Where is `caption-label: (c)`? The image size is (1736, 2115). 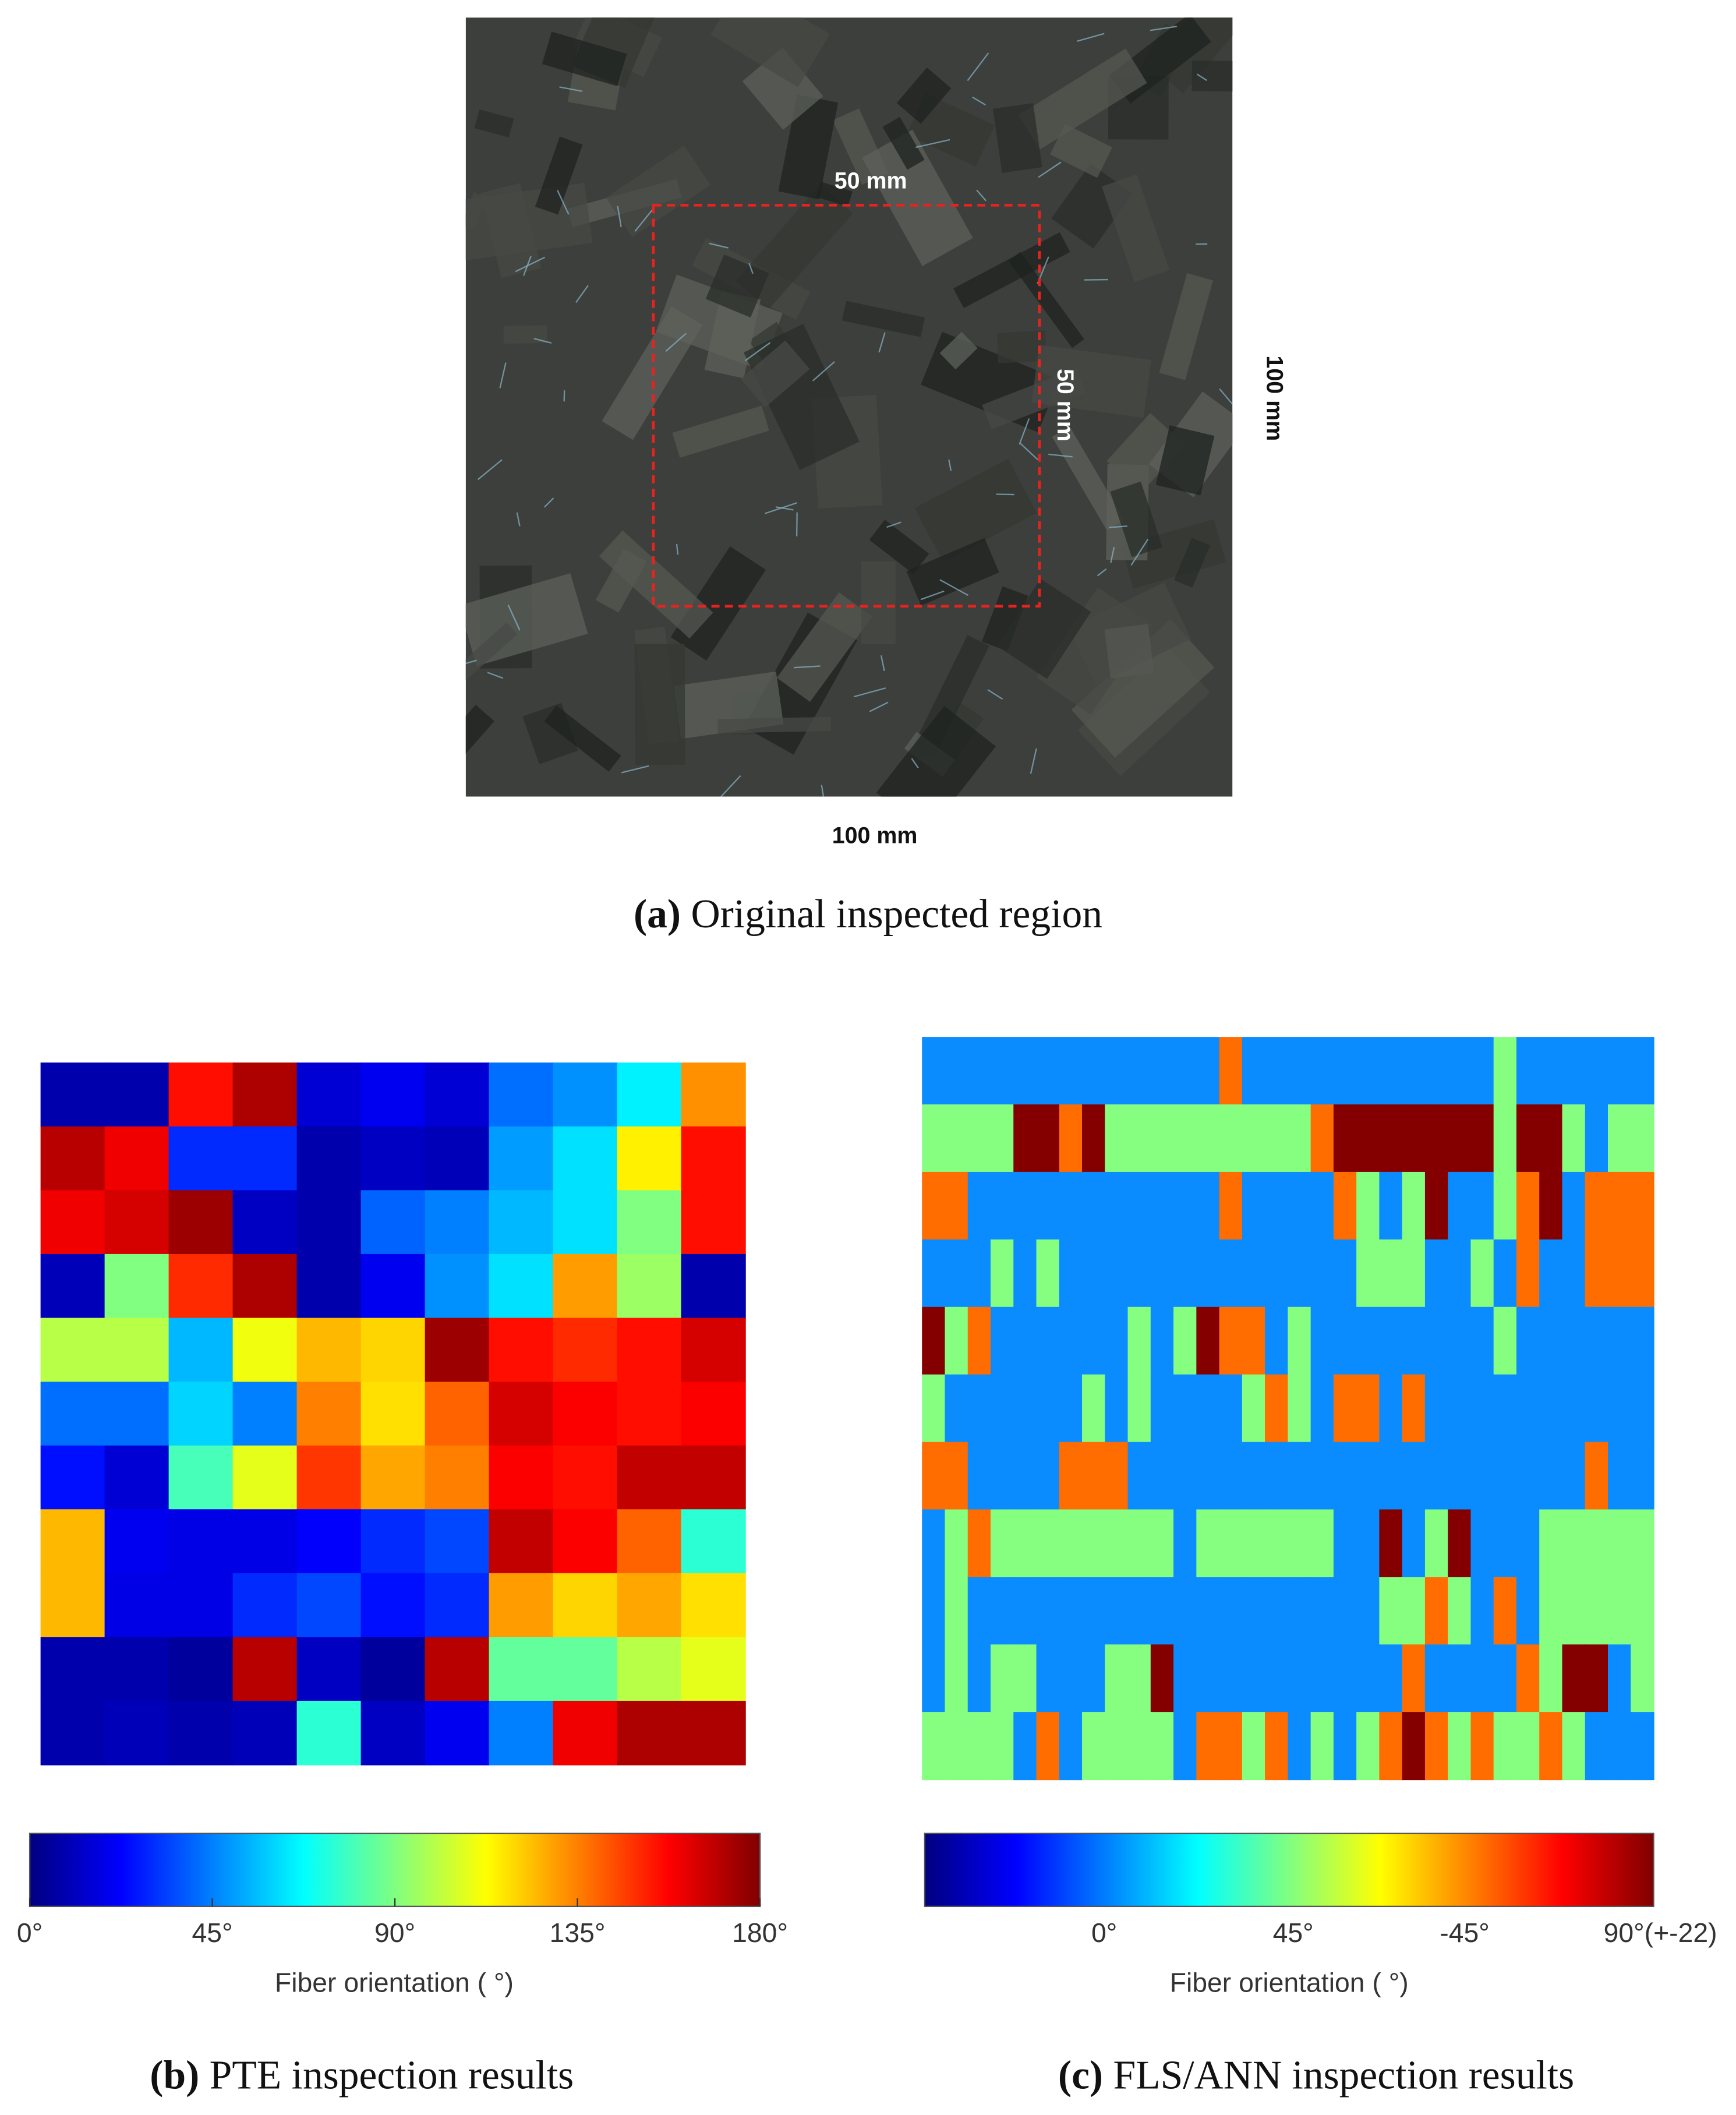 caption-label: (c) is located at coordinates (1080, 2075).